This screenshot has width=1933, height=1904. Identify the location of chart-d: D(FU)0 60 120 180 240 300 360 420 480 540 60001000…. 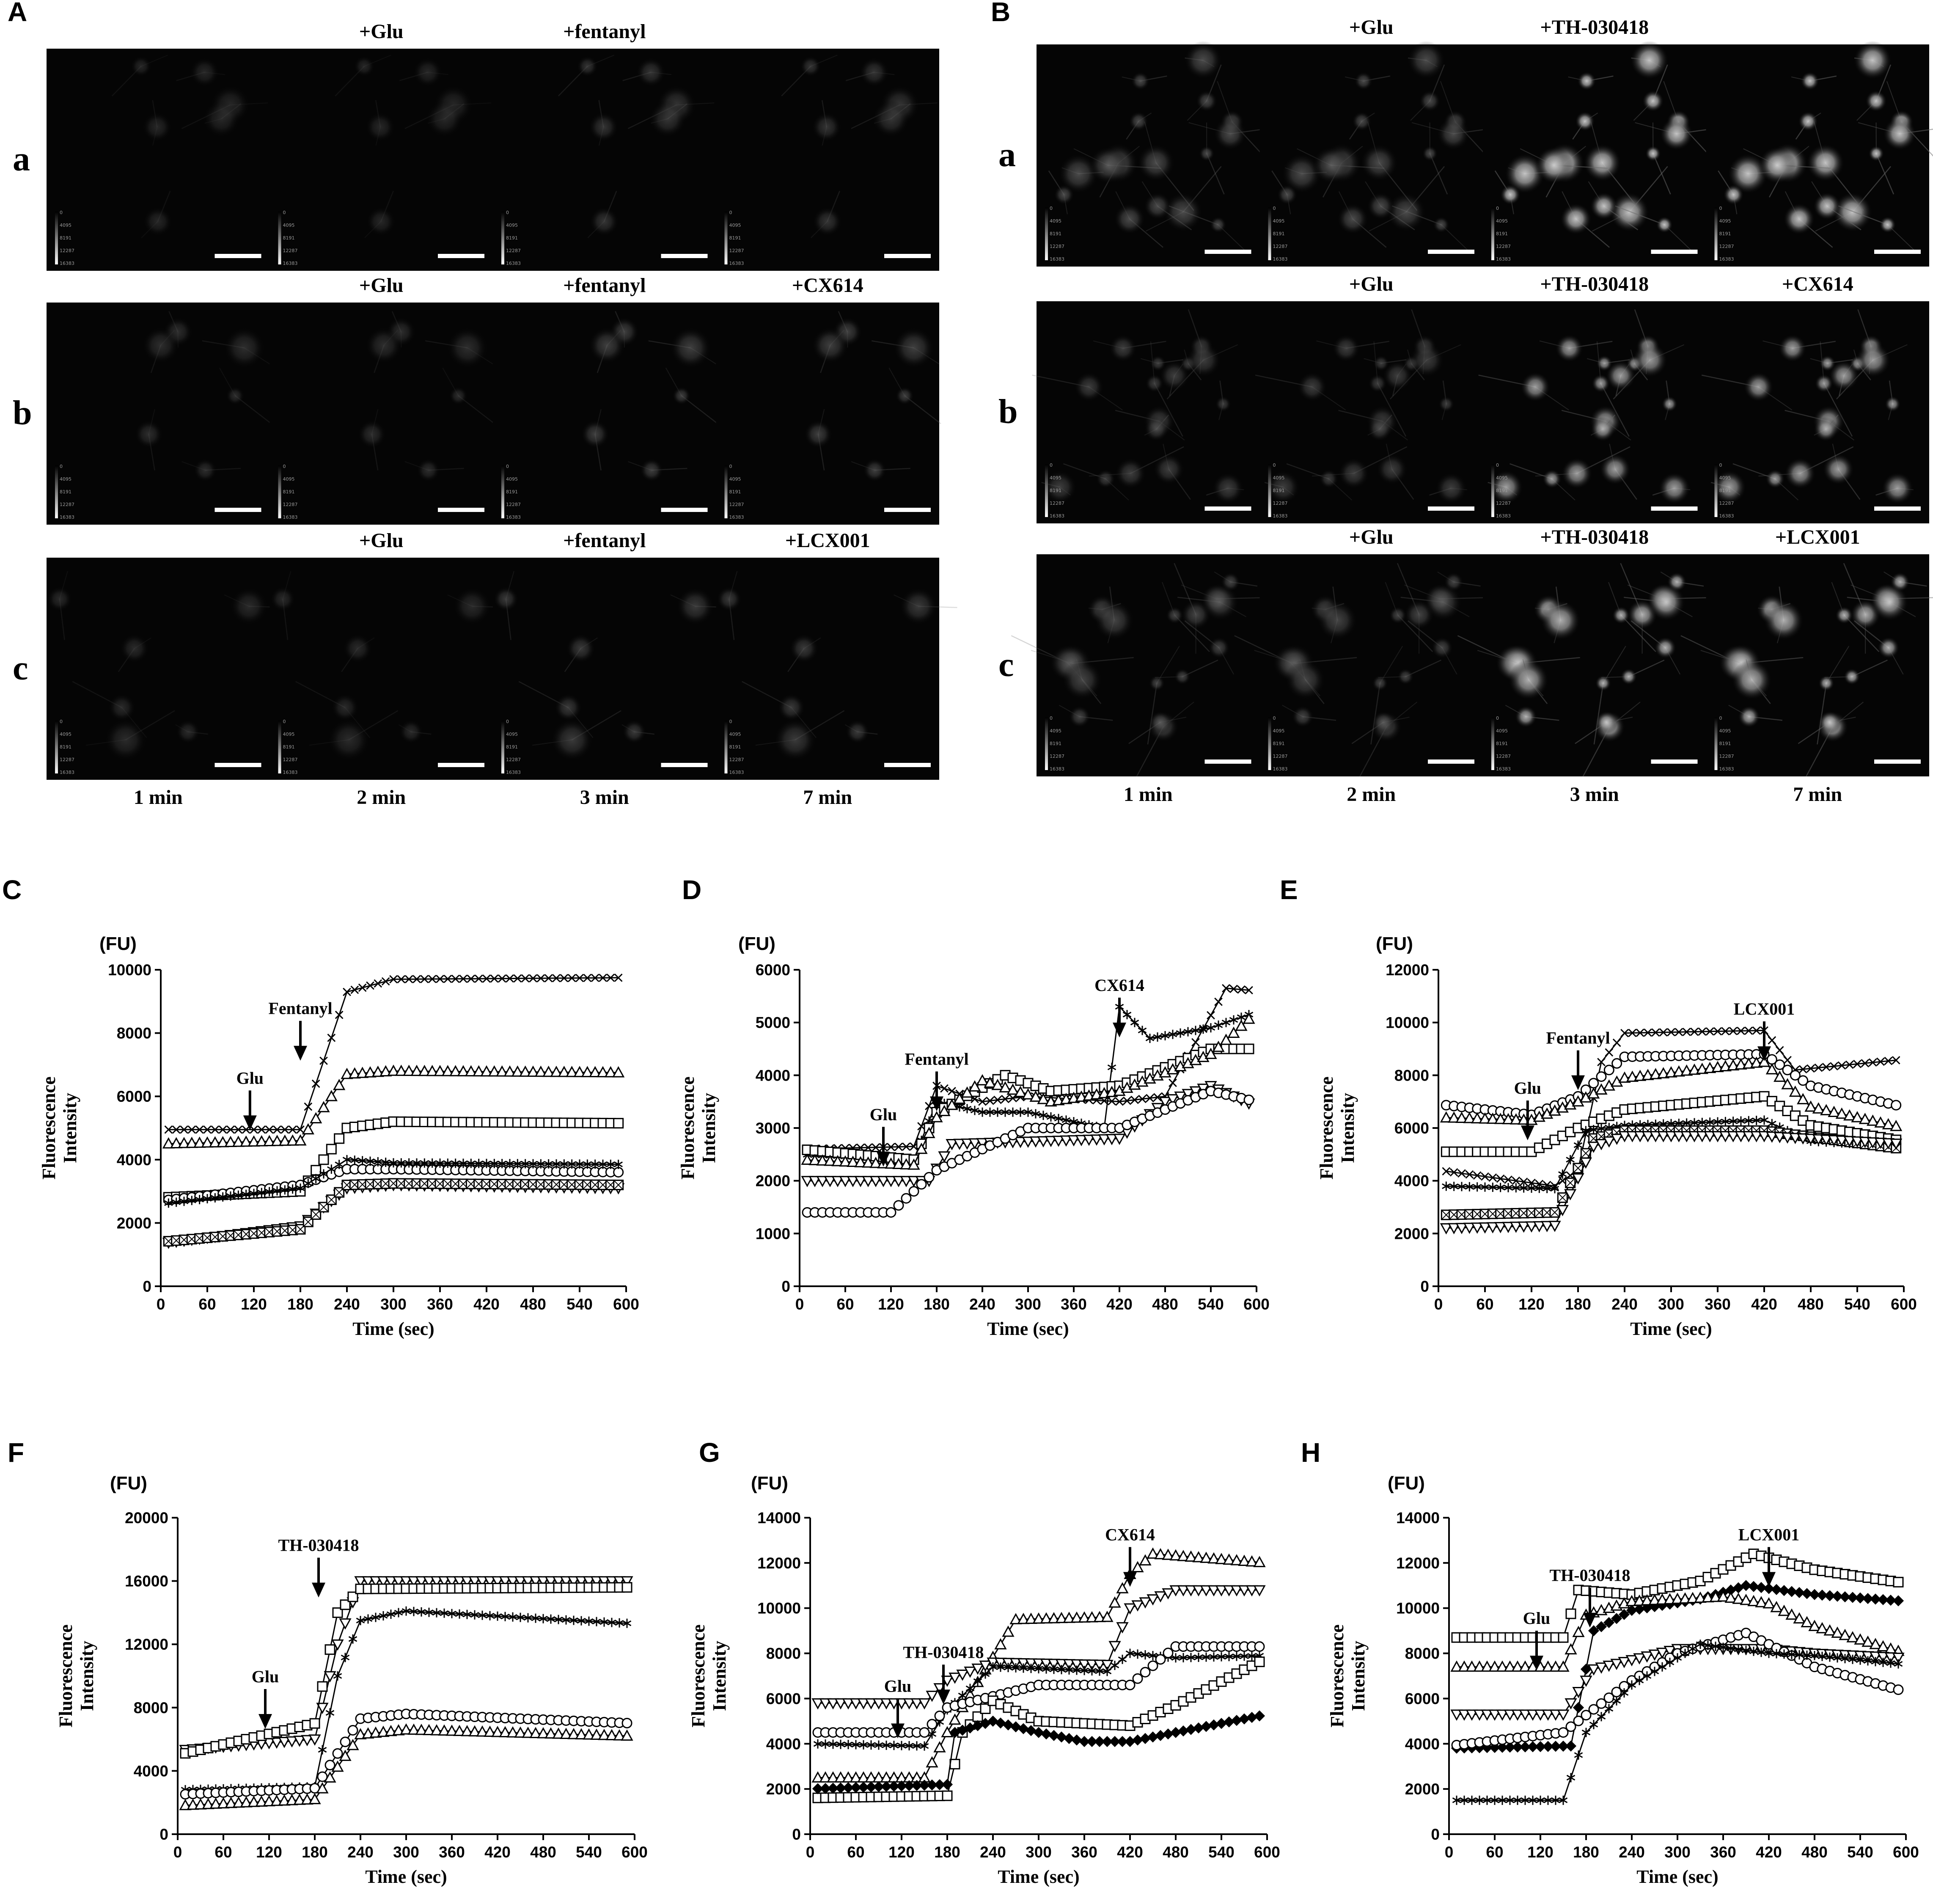
(974, 1107).